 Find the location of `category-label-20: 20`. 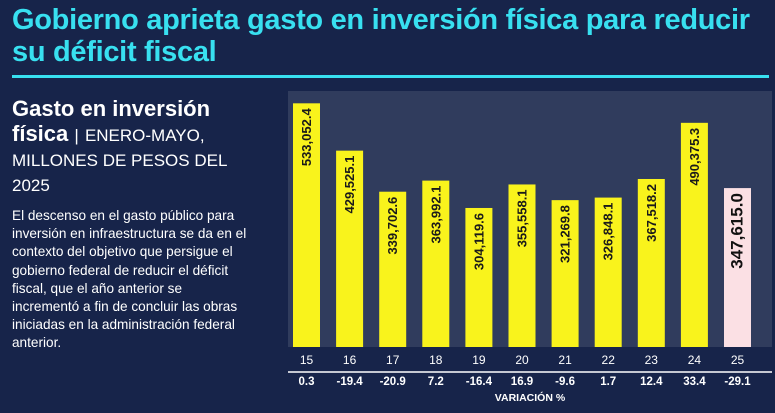

category-label-20: 20 is located at coordinates (522, 360).